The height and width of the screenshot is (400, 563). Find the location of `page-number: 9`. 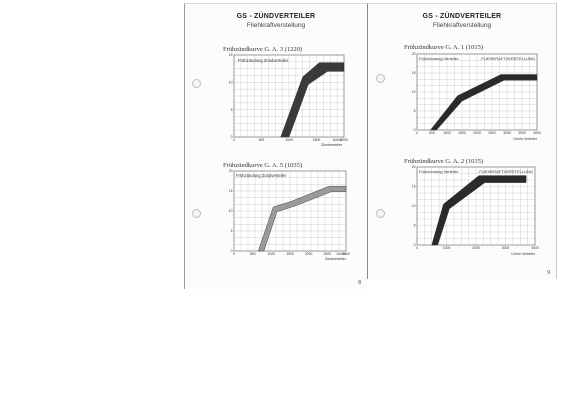

page-number: 9 is located at coordinates (548, 273).